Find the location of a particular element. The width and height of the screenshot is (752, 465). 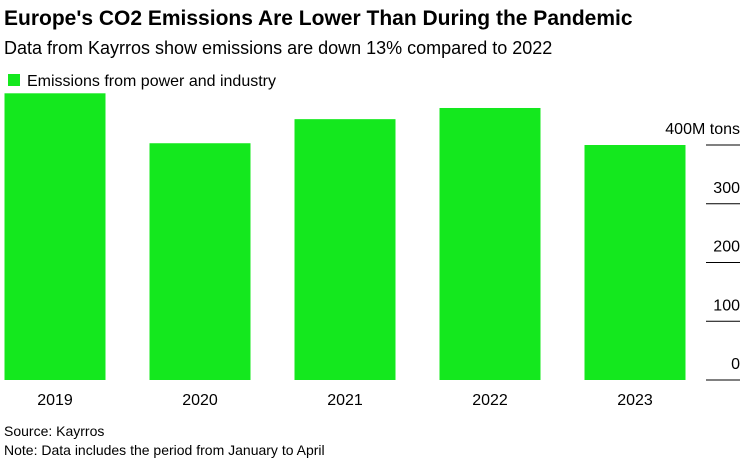

x-tick-label: 2023 is located at coordinates (635, 400).